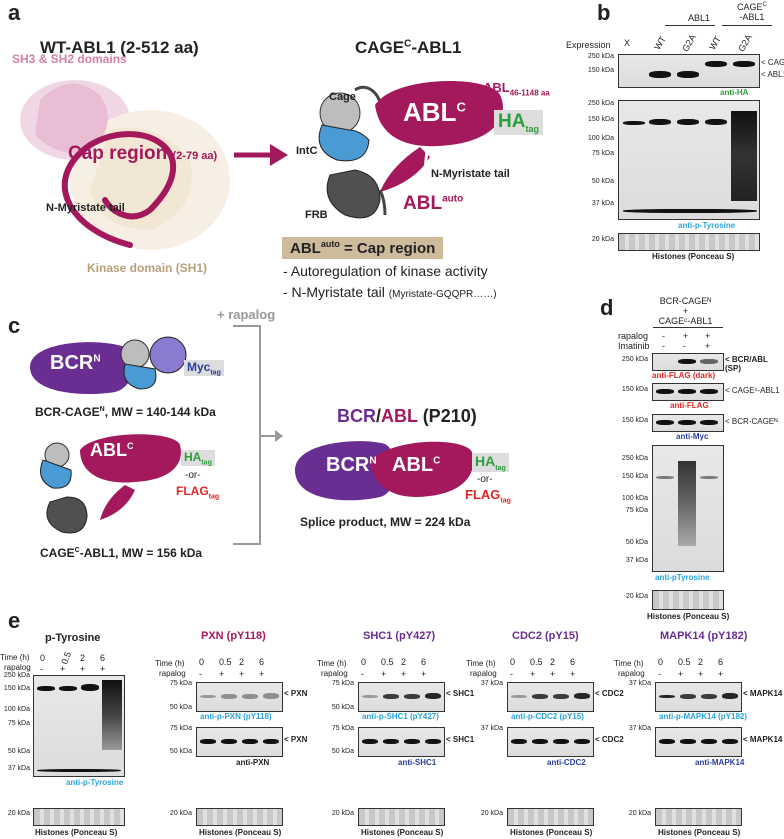  Describe the element at coordinates (485, 479) in the screenshot. I see `or-label-product: -or-` at that location.